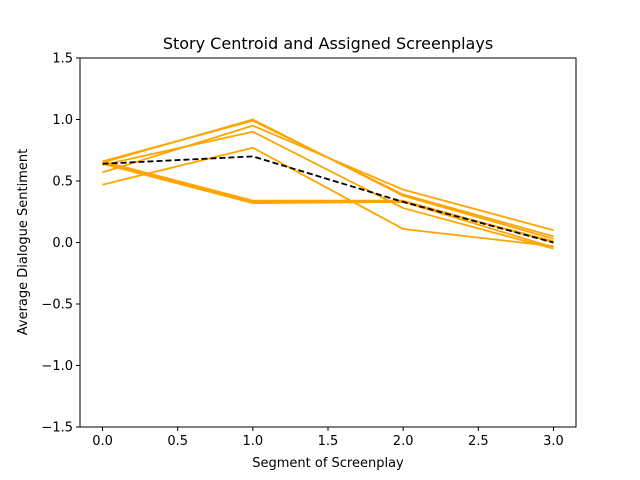  Describe the element at coordinates (177, 441) in the screenshot. I see `x-tick-label: 0.5` at that location.